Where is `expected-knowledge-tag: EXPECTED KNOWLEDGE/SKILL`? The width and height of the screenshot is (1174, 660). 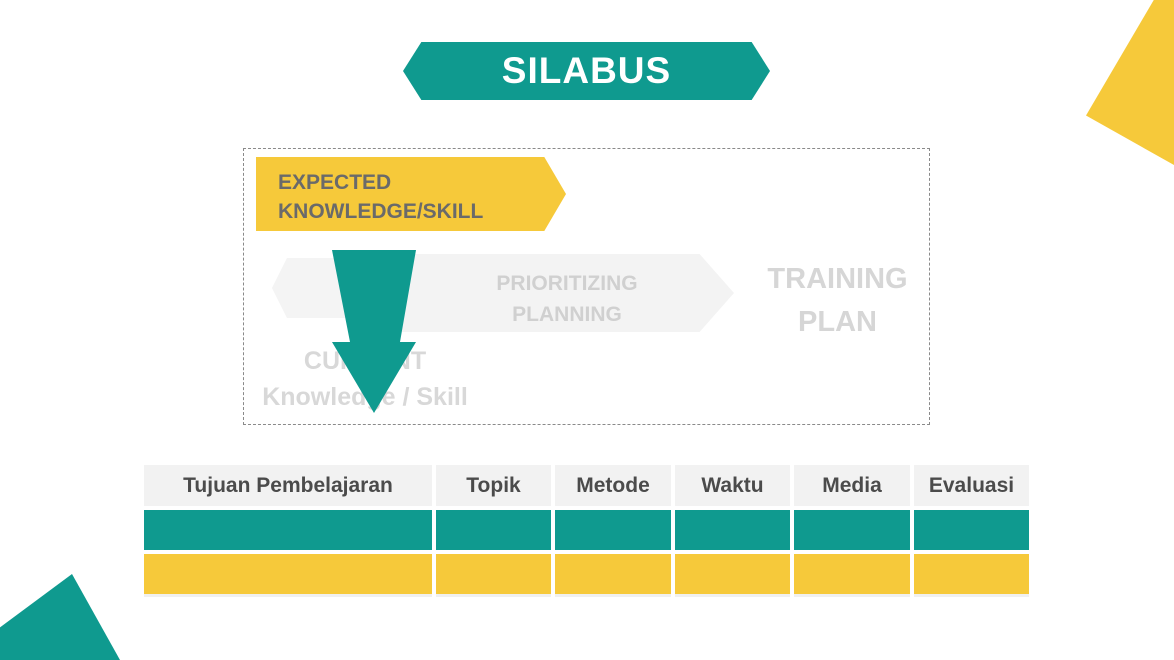 expected-knowledge-tag: EXPECTED KNOWLEDGE/SKILL is located at coordinates (411, 194).